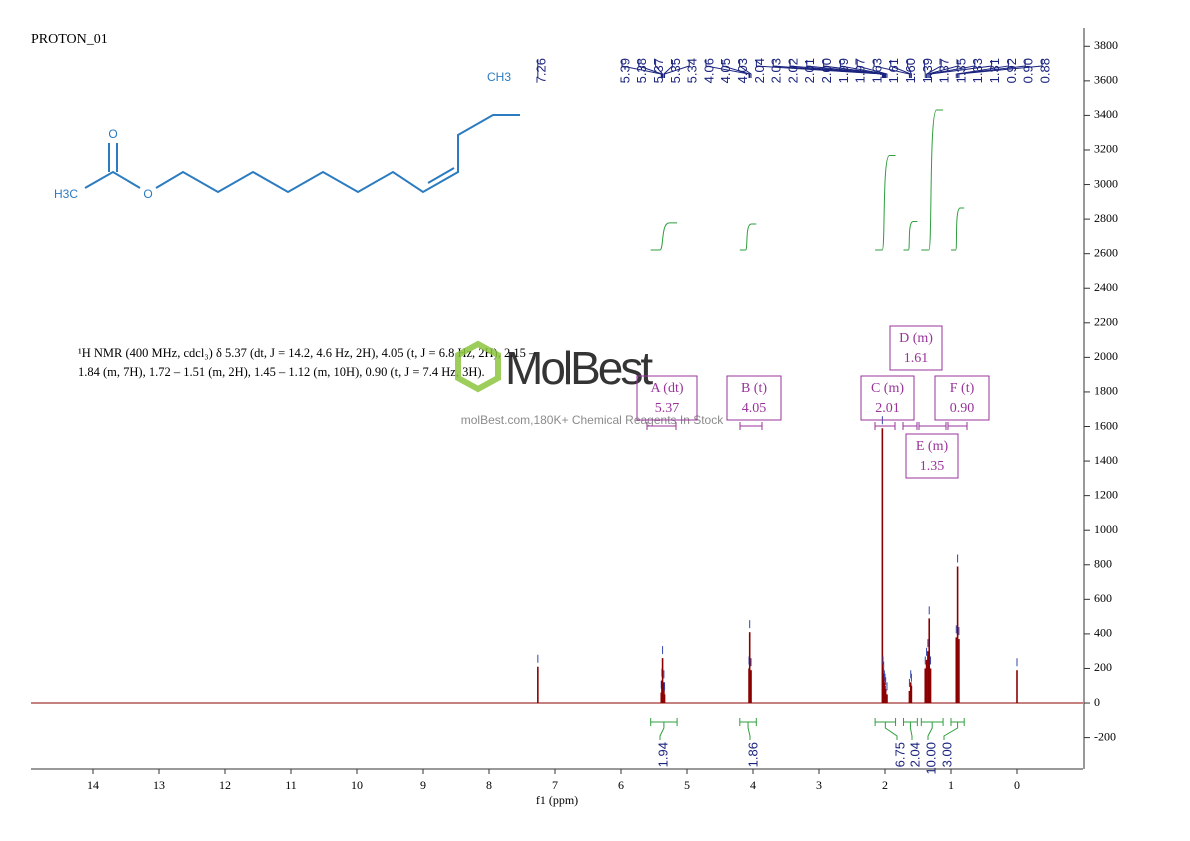 This screenshot has width=1190, height=841. Describe the element at coordinates (885, 785) in the screenshot. I see `x-tick-label: 2` at that location.